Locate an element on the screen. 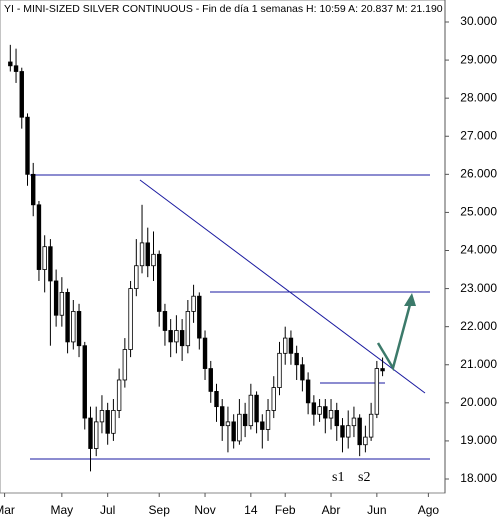 This screenshot has width=502, height=518. y-tick-label: 19.000 is located at coordinates (478, 440).